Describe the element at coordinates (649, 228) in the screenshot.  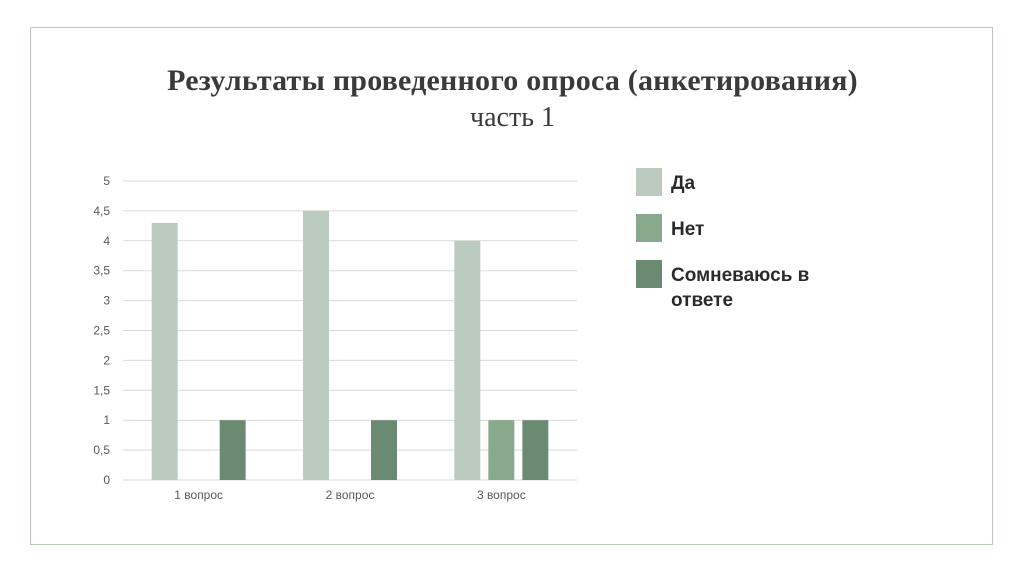
I see `legend-swatch-no` at that location.